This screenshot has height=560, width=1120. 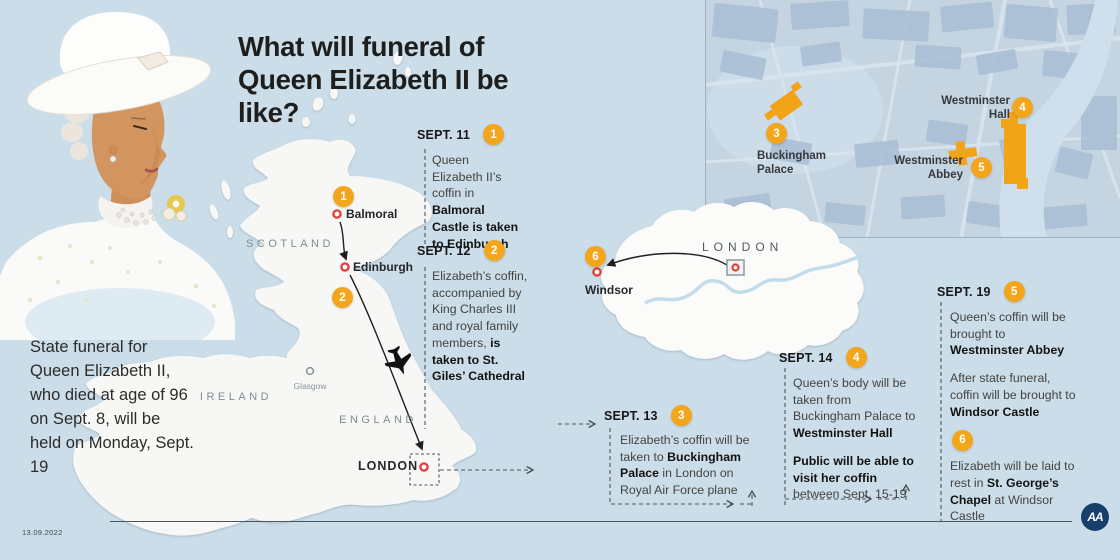 I want to click on label-windsor: Windsor, so click(x=609, y=290).